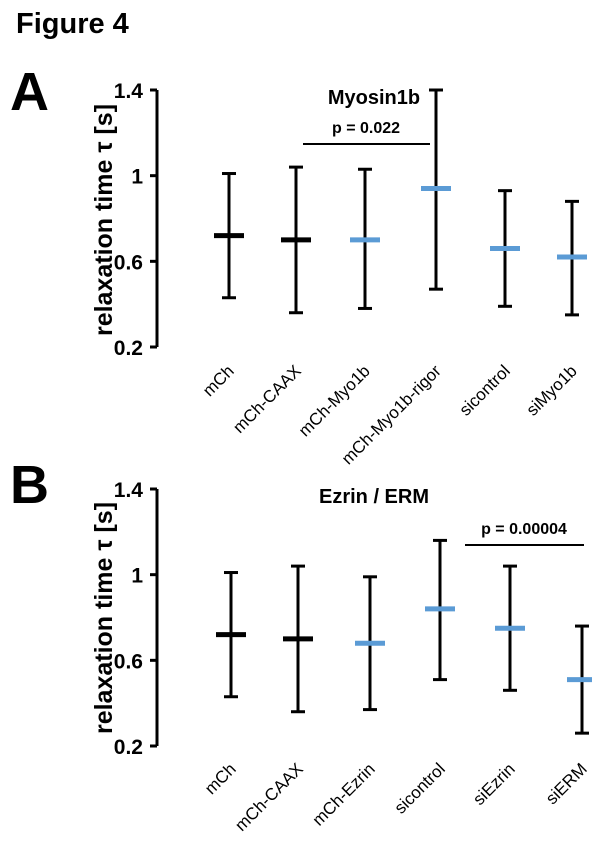 Image resolution: width=592 pixels, height=843 pixels. What do you see at coordinates (566, 783) in the screenshot?
I see `x-tick-label: siERM` at bounding box center [566, 783].